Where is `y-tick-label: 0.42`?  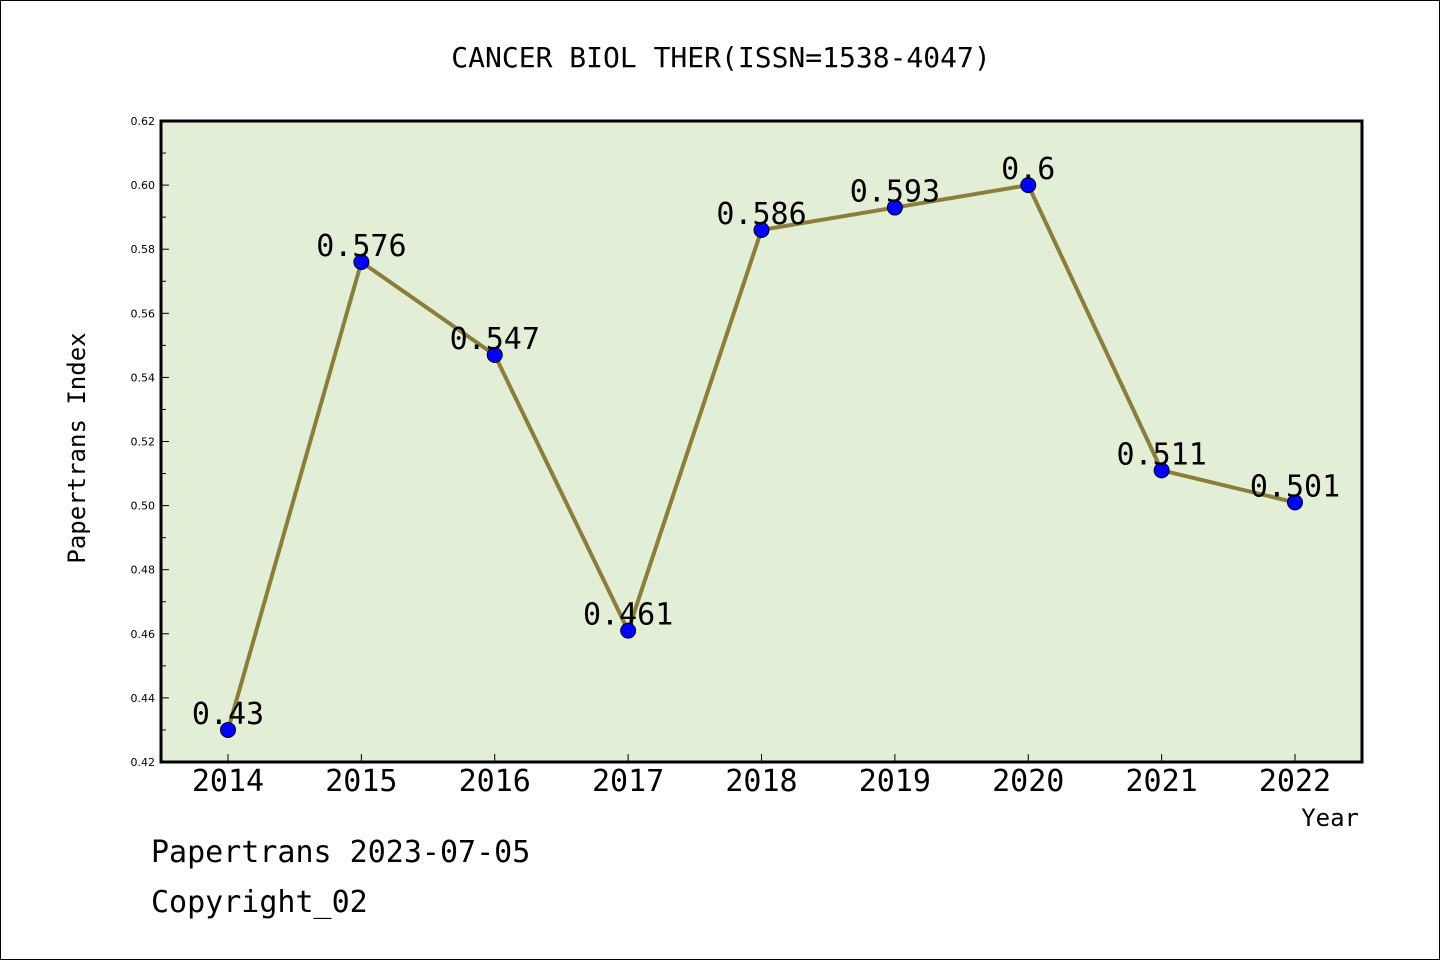 y-tick-label: 0.42 is located at coordinates (143, 762).